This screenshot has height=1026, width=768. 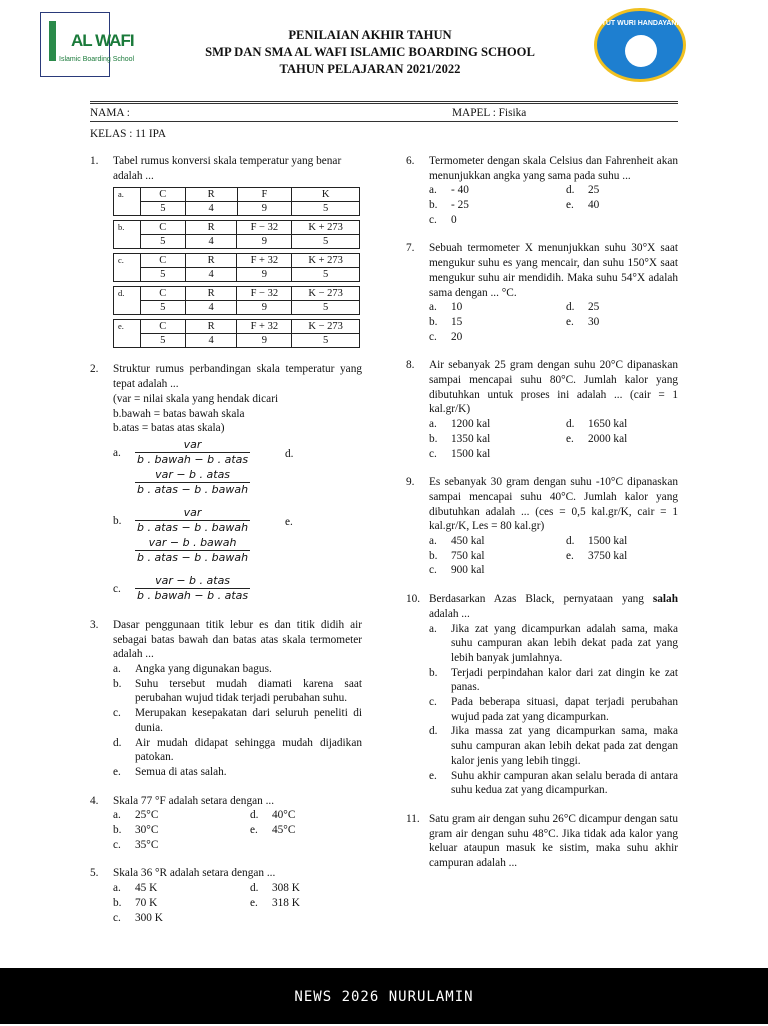 What do you see at coordinates (94, 161) in the screenshot?
I see `question-number: 1.` at bounding box center [94, 161].